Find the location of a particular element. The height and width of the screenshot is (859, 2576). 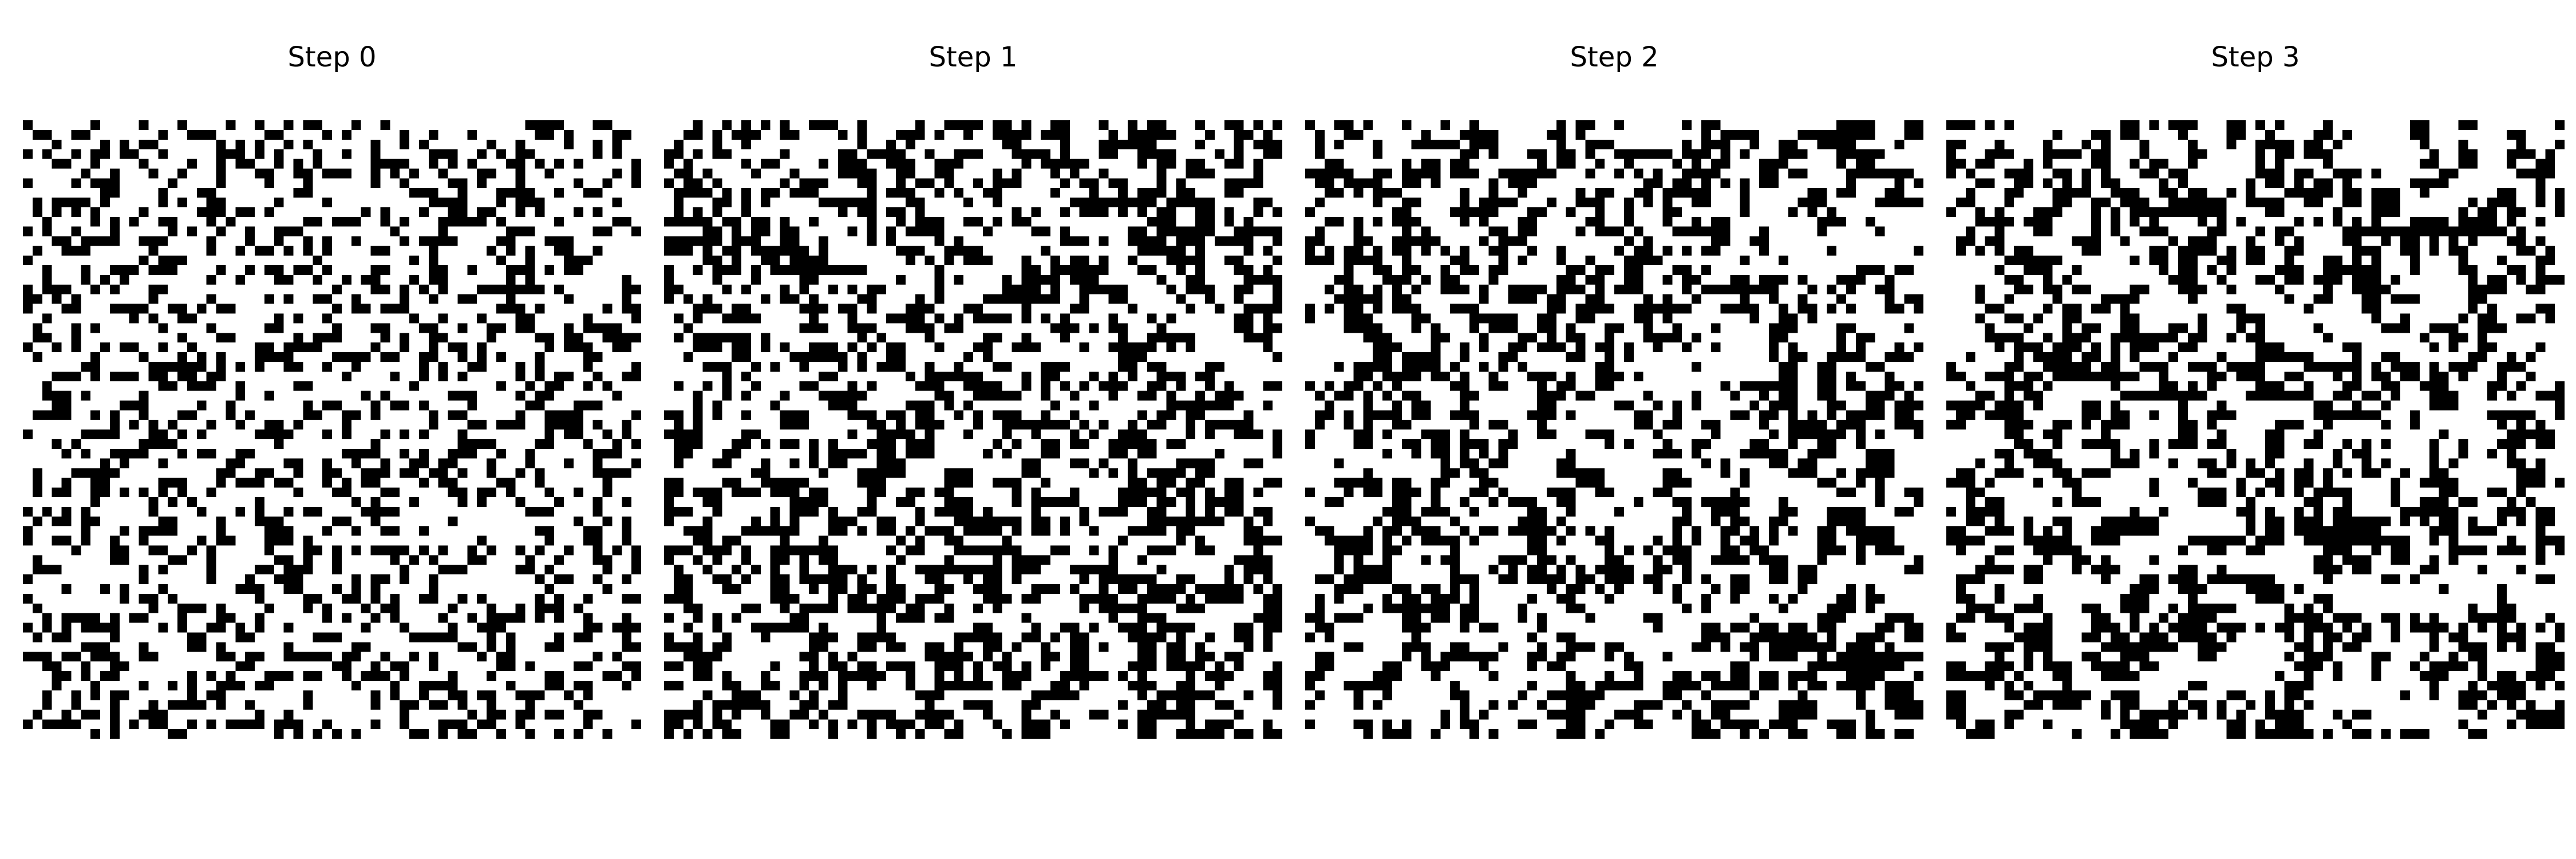

panel-title: Step 2 is located at coordinates (1614, 57).